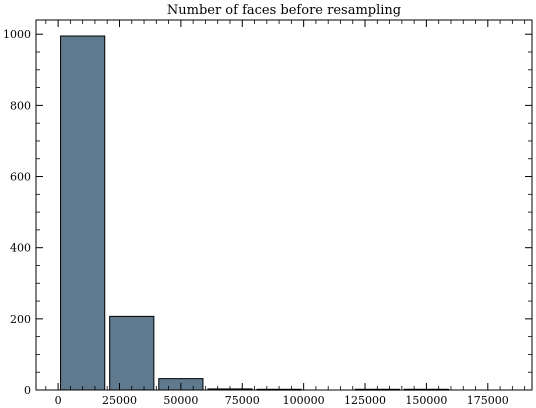 The height and width of the screenshot is (408, 536). I want to click on x-tick-label: 25000, so click(119, 400).